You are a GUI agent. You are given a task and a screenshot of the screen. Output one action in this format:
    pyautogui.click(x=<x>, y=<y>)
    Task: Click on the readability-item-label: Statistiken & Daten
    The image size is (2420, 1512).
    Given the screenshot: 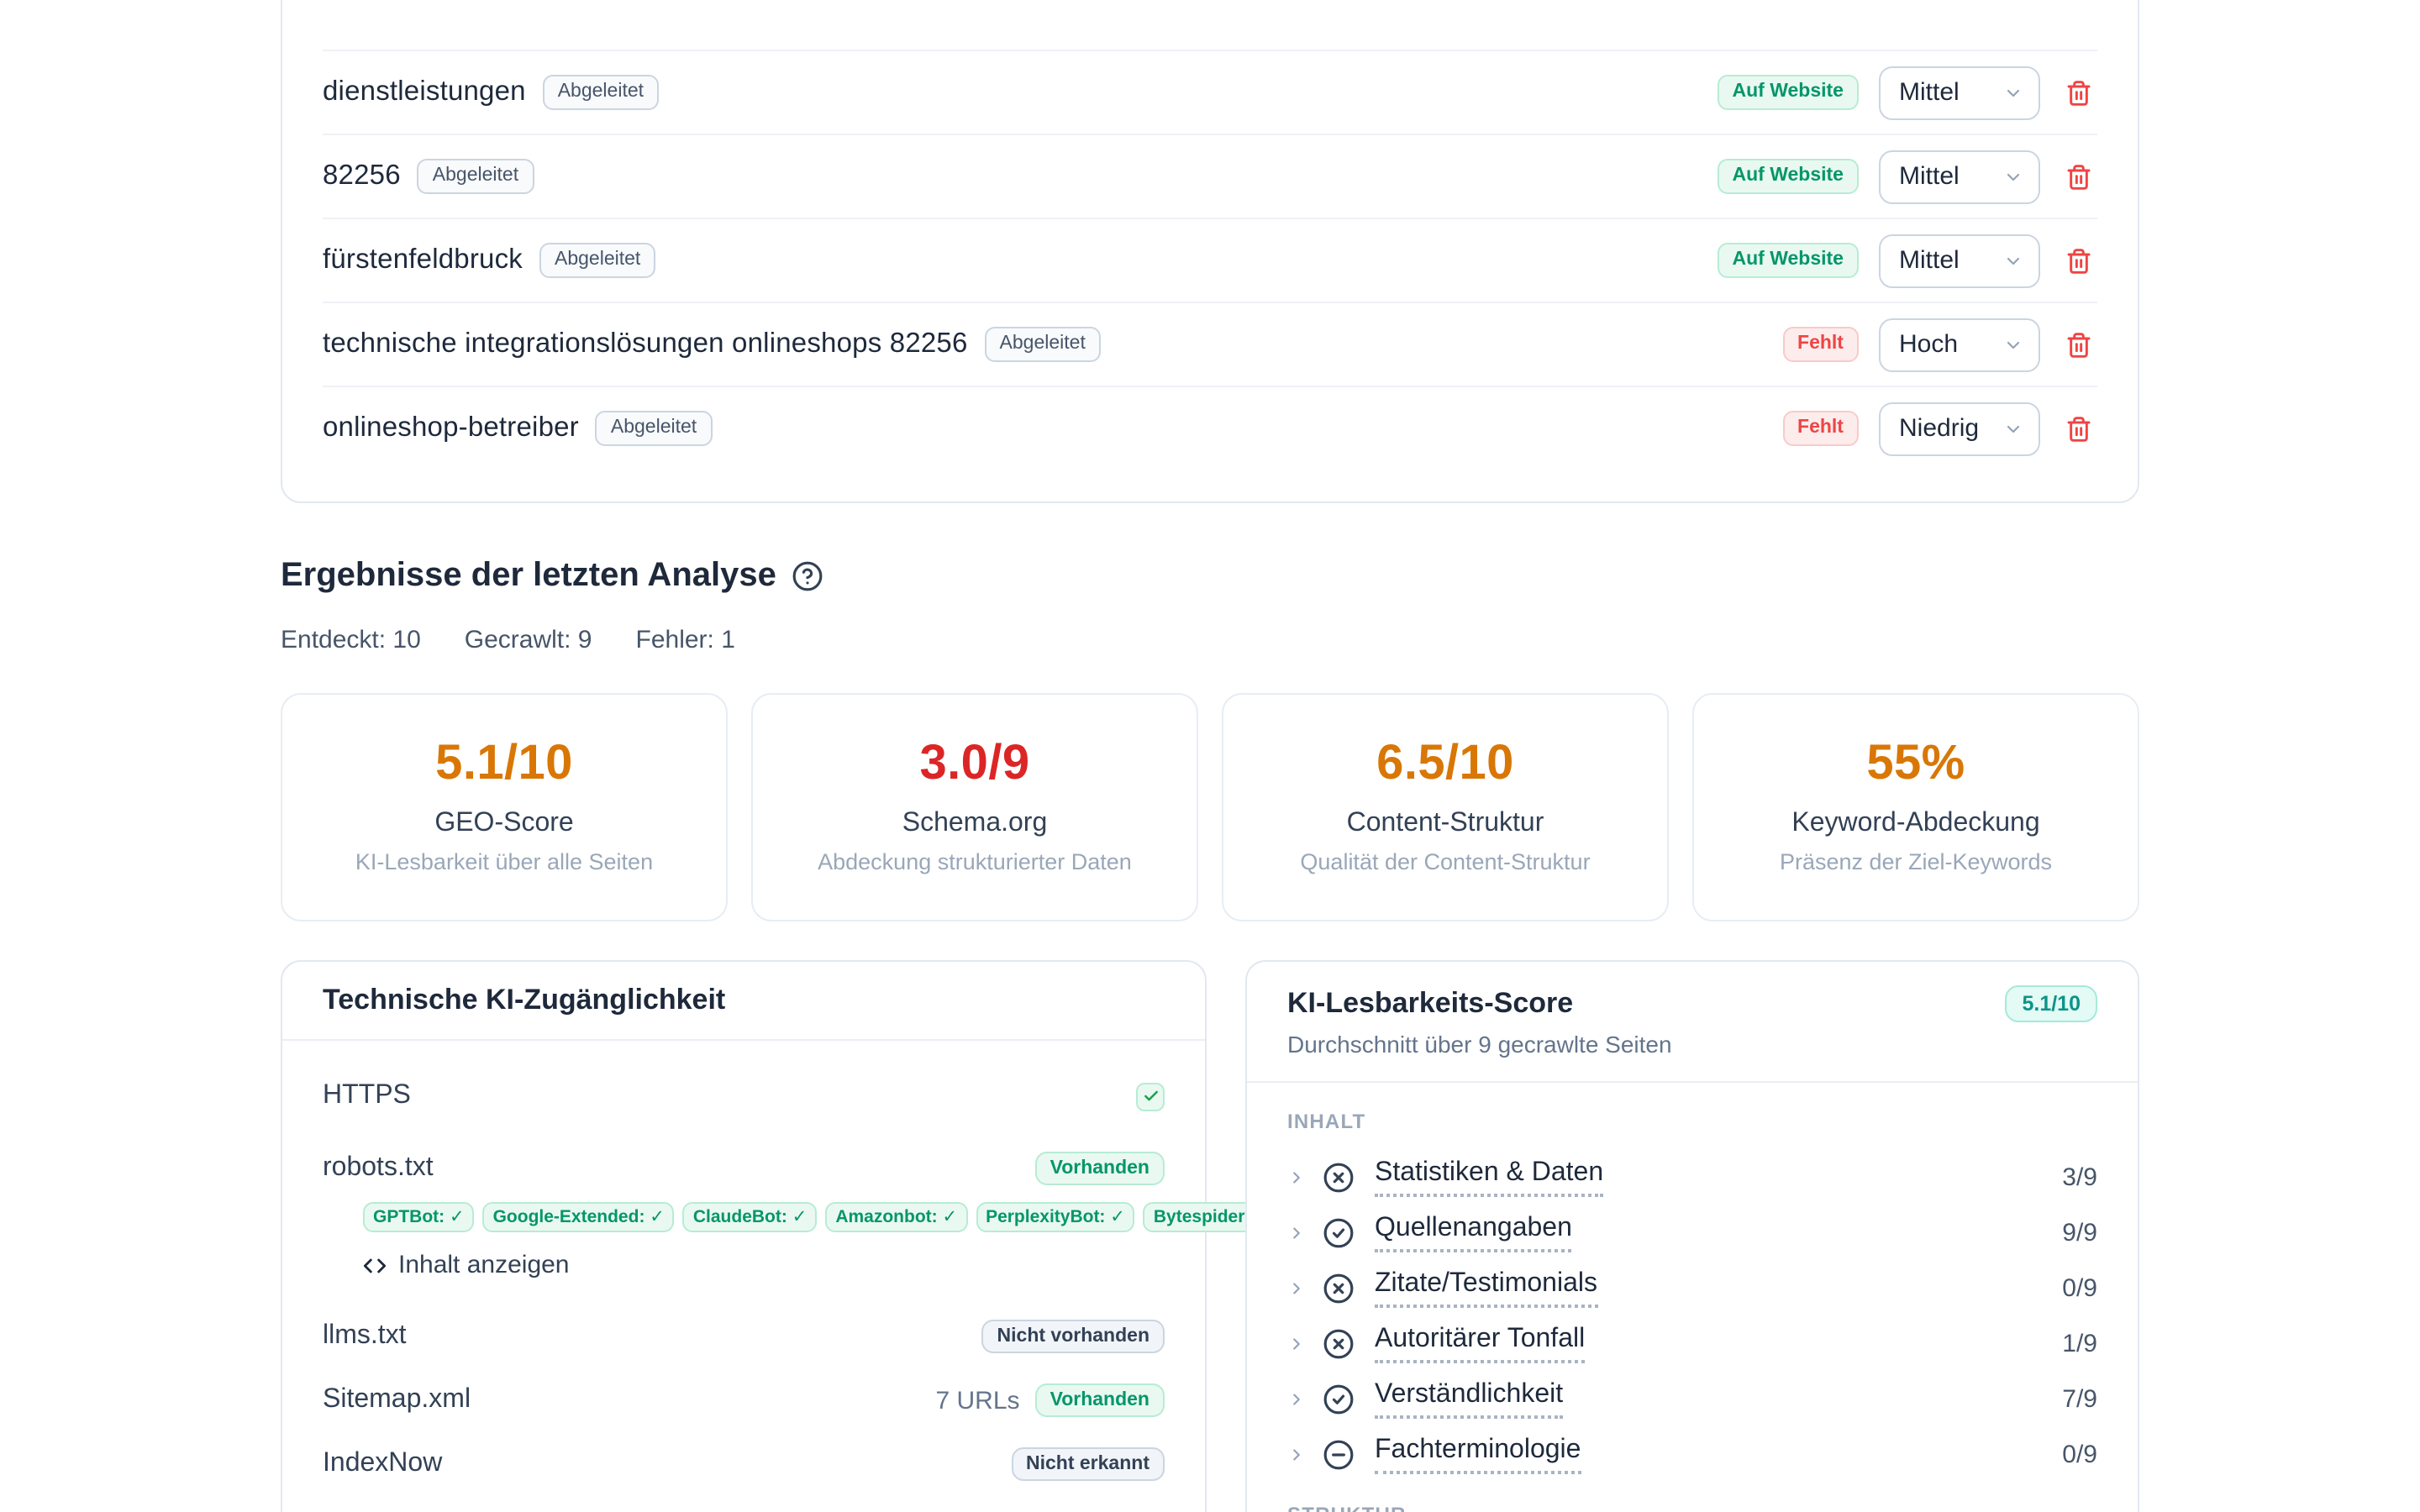 What is the action you would take?
    pyautogui.click(x=1489, y=1177)
    